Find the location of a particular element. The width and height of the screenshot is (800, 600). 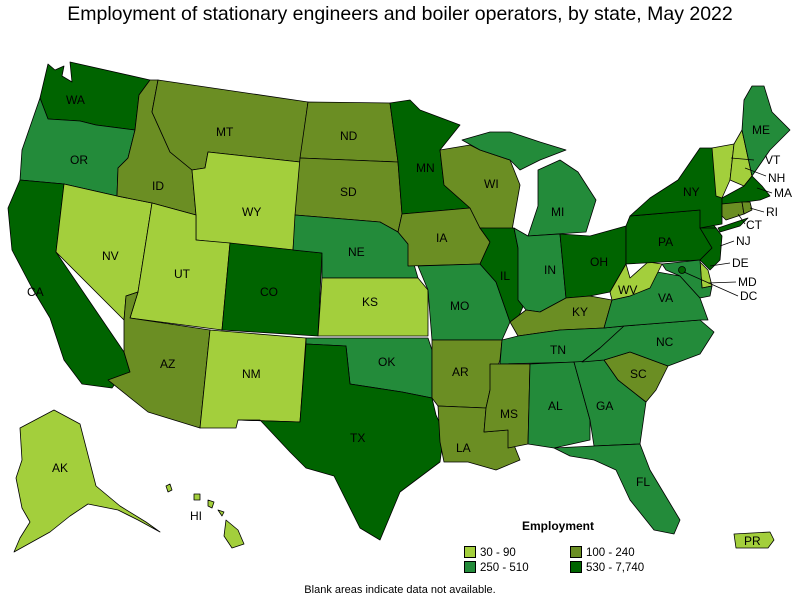

state-AK is located at coordinates (87, 481).